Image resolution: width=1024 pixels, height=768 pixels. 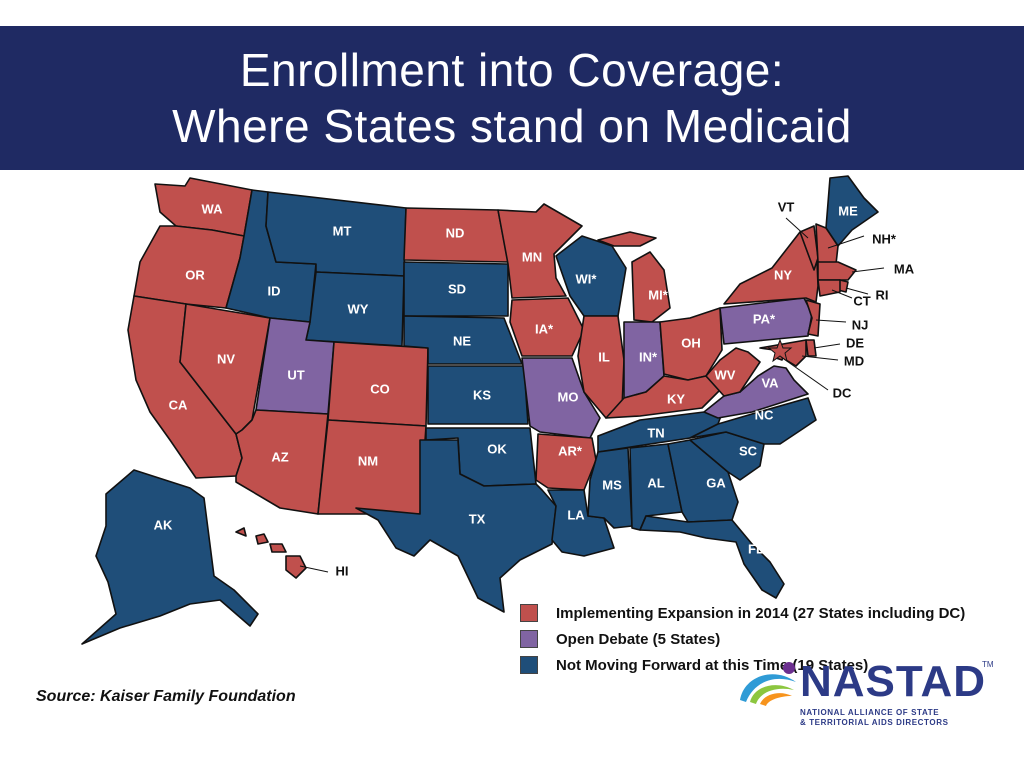 I want to click on state-label-id: ID, so click(x=274, y=290).